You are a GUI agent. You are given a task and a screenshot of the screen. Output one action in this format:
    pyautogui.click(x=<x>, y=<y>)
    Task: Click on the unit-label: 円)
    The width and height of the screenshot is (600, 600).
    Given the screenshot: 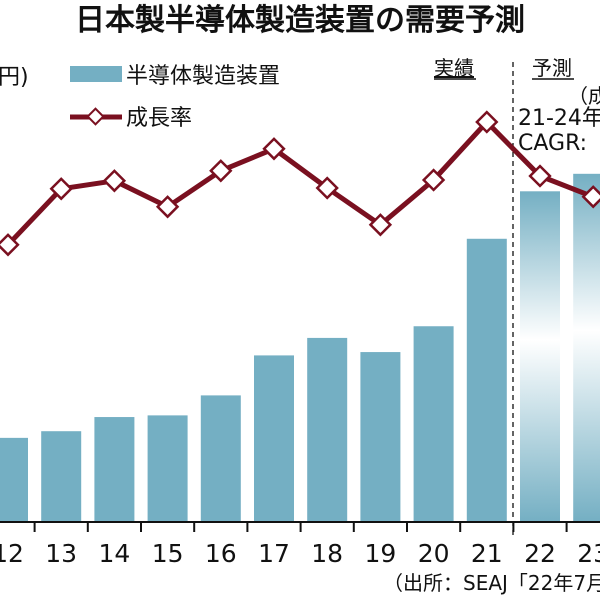 What is the action you would take?
    pyautogui.click(x=14, y=77)
    